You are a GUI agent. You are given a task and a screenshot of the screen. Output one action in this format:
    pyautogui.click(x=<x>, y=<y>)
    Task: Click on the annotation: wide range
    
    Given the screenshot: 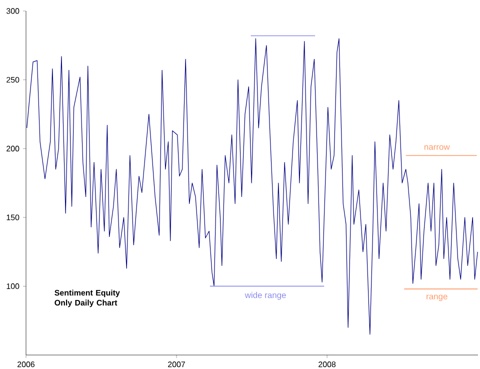 What is the action you would take?
    pyautogui.click(x=265, y=296)
    